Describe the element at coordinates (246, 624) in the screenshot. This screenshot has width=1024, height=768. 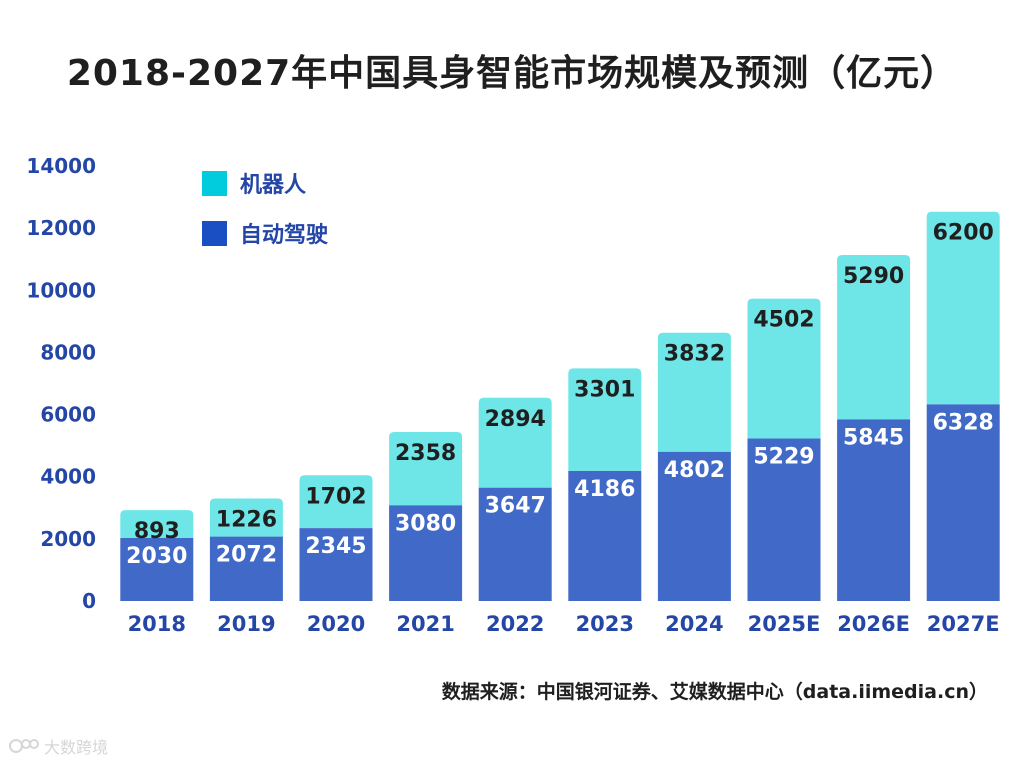
I see `x-tick-label: 2019` at that location.